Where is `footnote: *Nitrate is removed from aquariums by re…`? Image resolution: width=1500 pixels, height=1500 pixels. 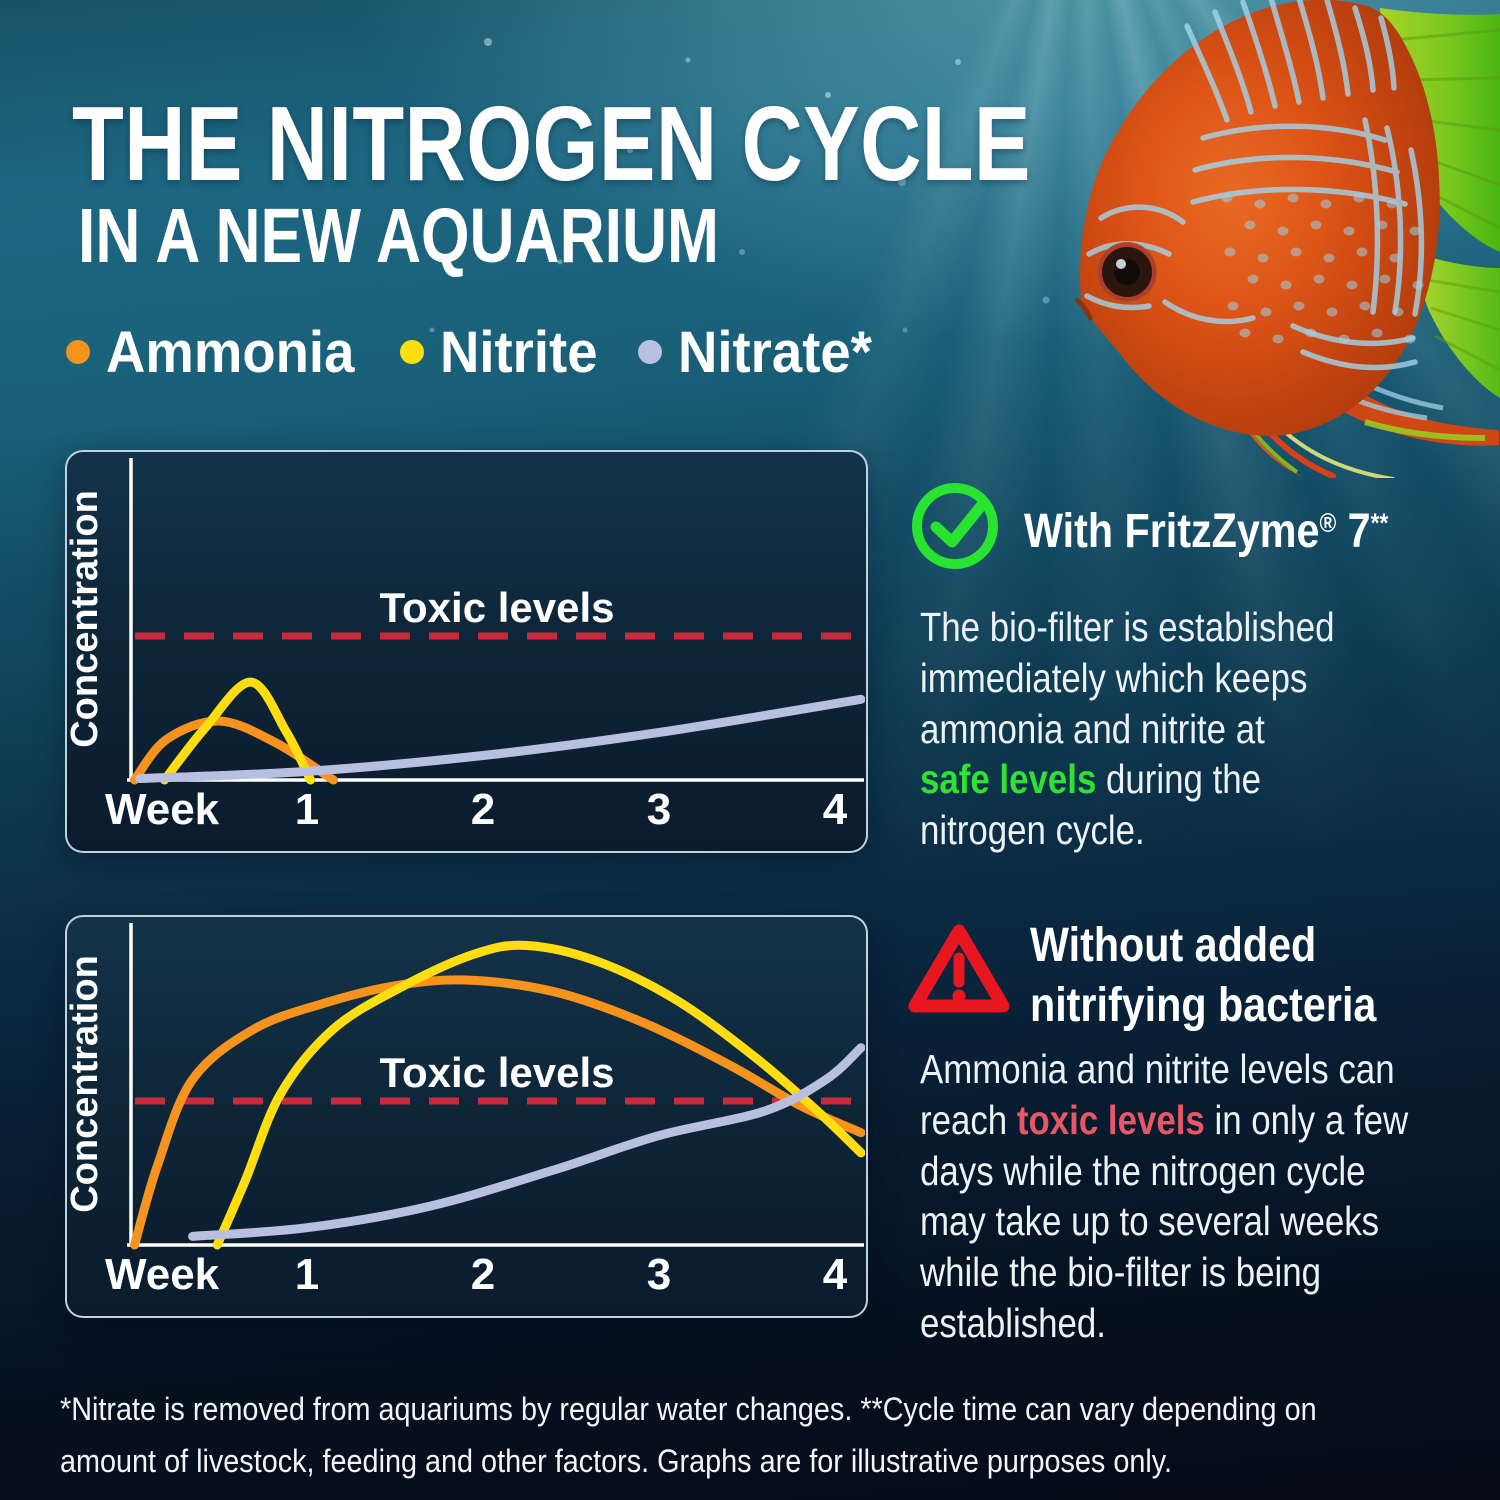 footnote: *Nitrate is removed from aquariums by re… is located at coordinates (688, 1435).